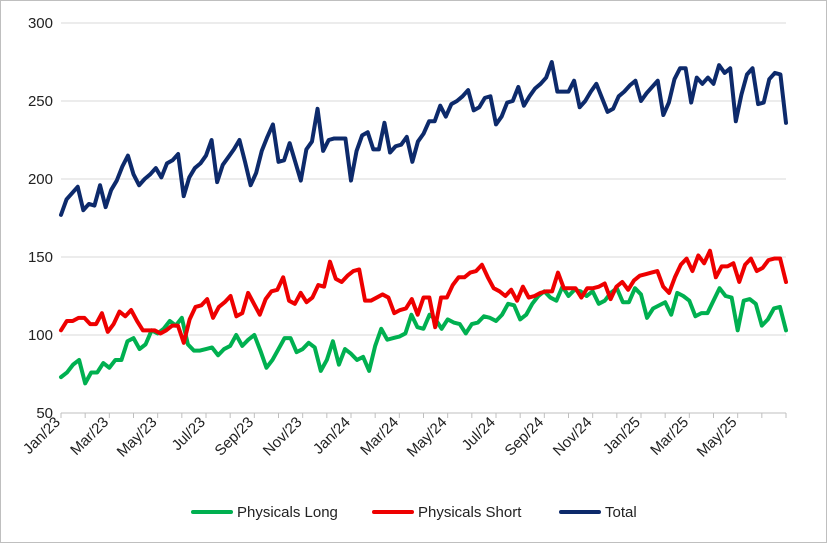 Image resolution: width=827 pixels, height=543 pixels. I want to click on x-tick-label: Nov/24, so click(573, 437).